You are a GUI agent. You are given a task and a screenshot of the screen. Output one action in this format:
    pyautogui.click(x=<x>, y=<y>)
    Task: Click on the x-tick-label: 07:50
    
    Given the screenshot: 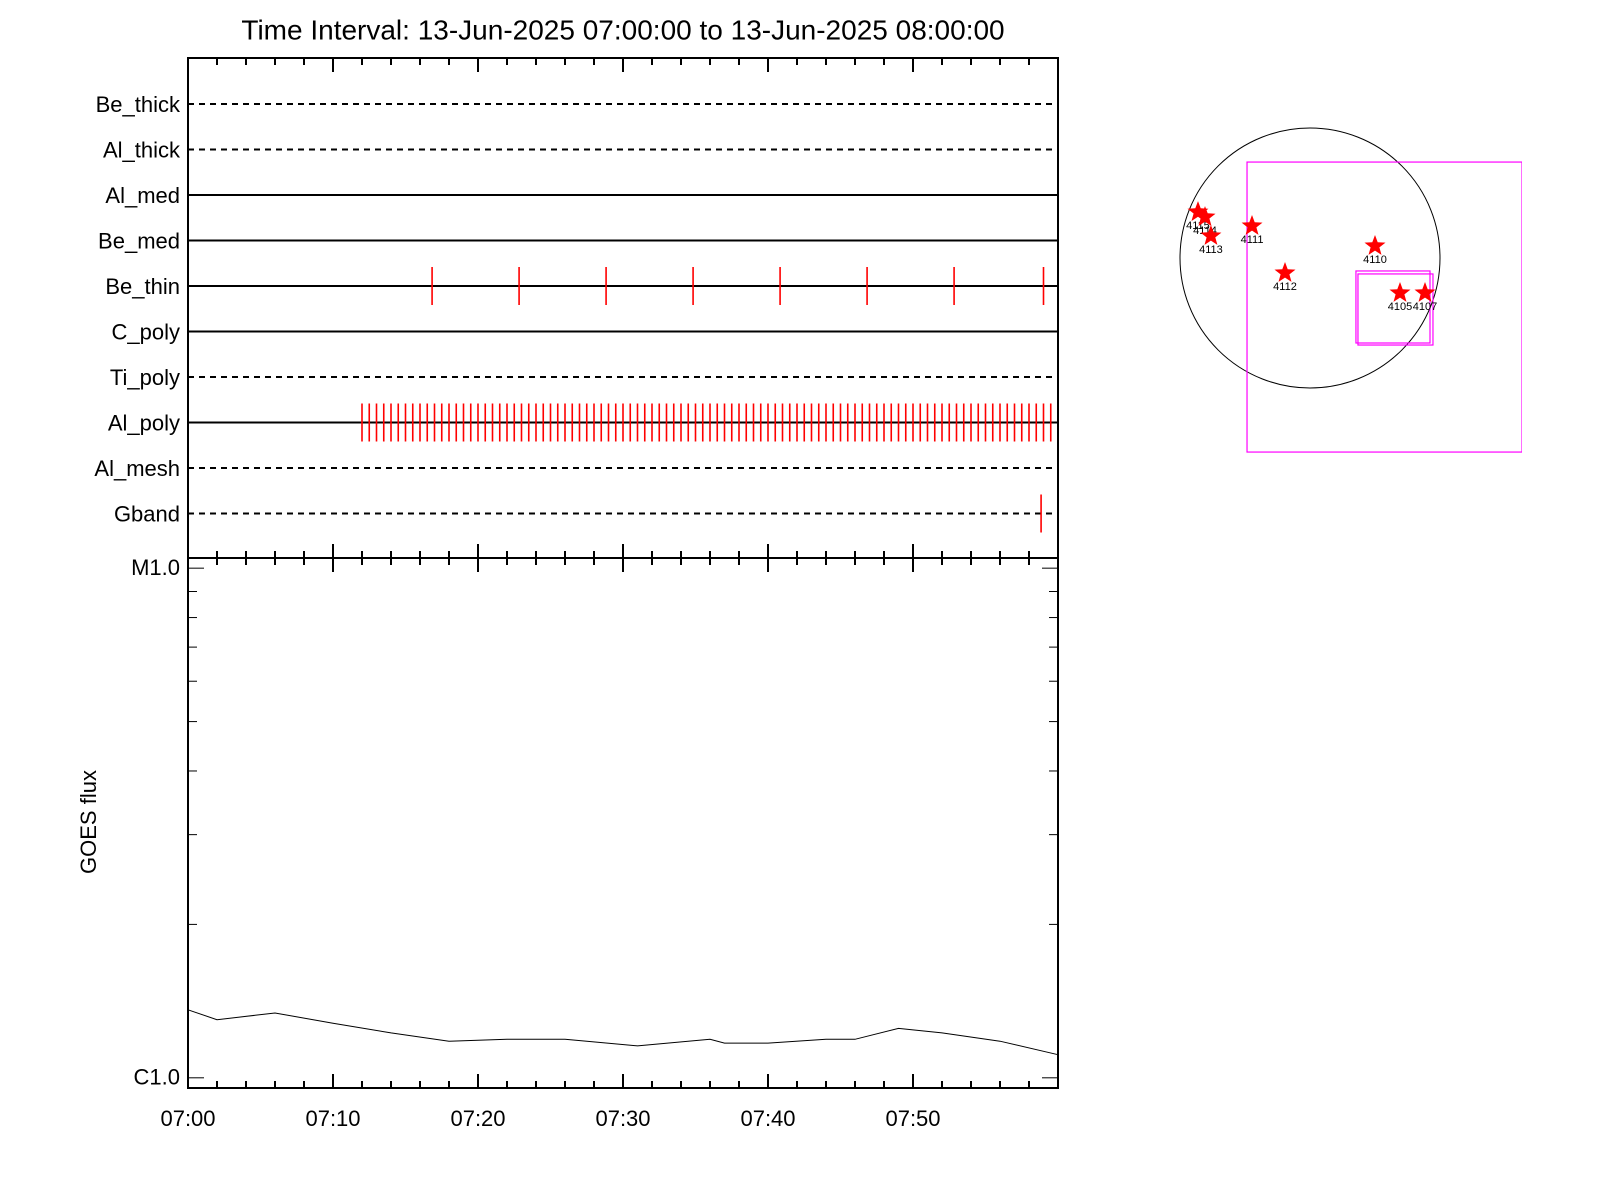 What is the action you would take?
    pyautogui.click(x=912, y=1118)
    